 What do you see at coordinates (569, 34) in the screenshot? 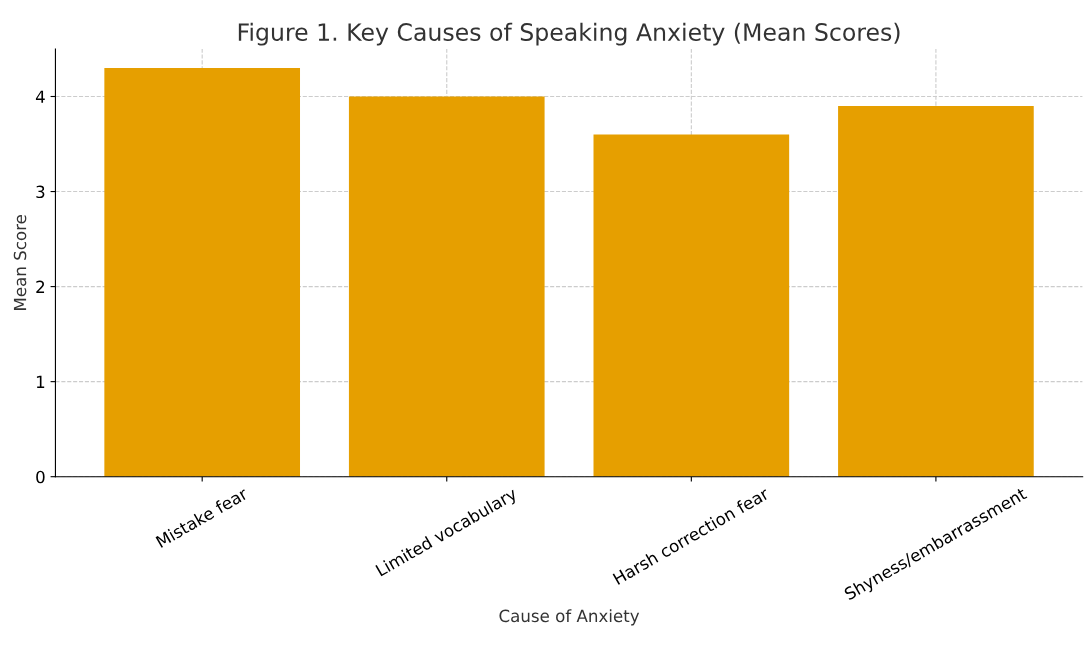
I see `chart-title: Figure 1. Key Causes of Speaking Anxiety (Mean Scores)` at bounding box center [569, 34].